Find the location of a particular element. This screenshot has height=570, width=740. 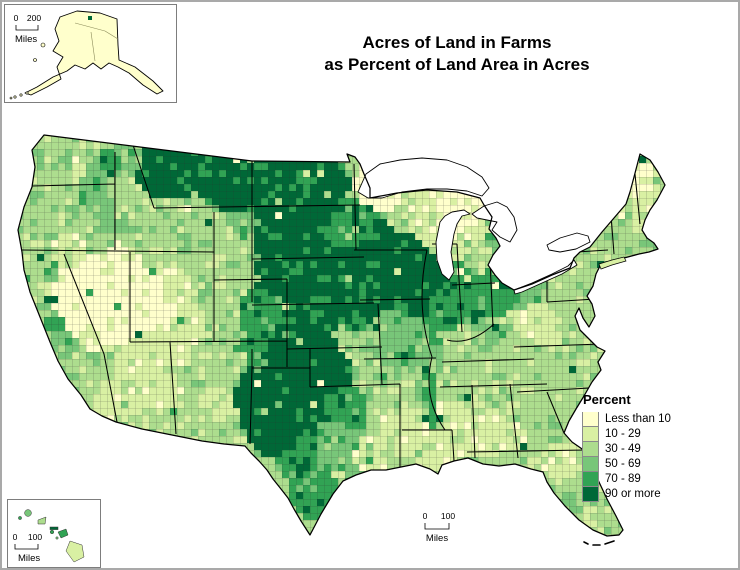

legend-item: 30 - 49 is located at coordinates (657, 449).